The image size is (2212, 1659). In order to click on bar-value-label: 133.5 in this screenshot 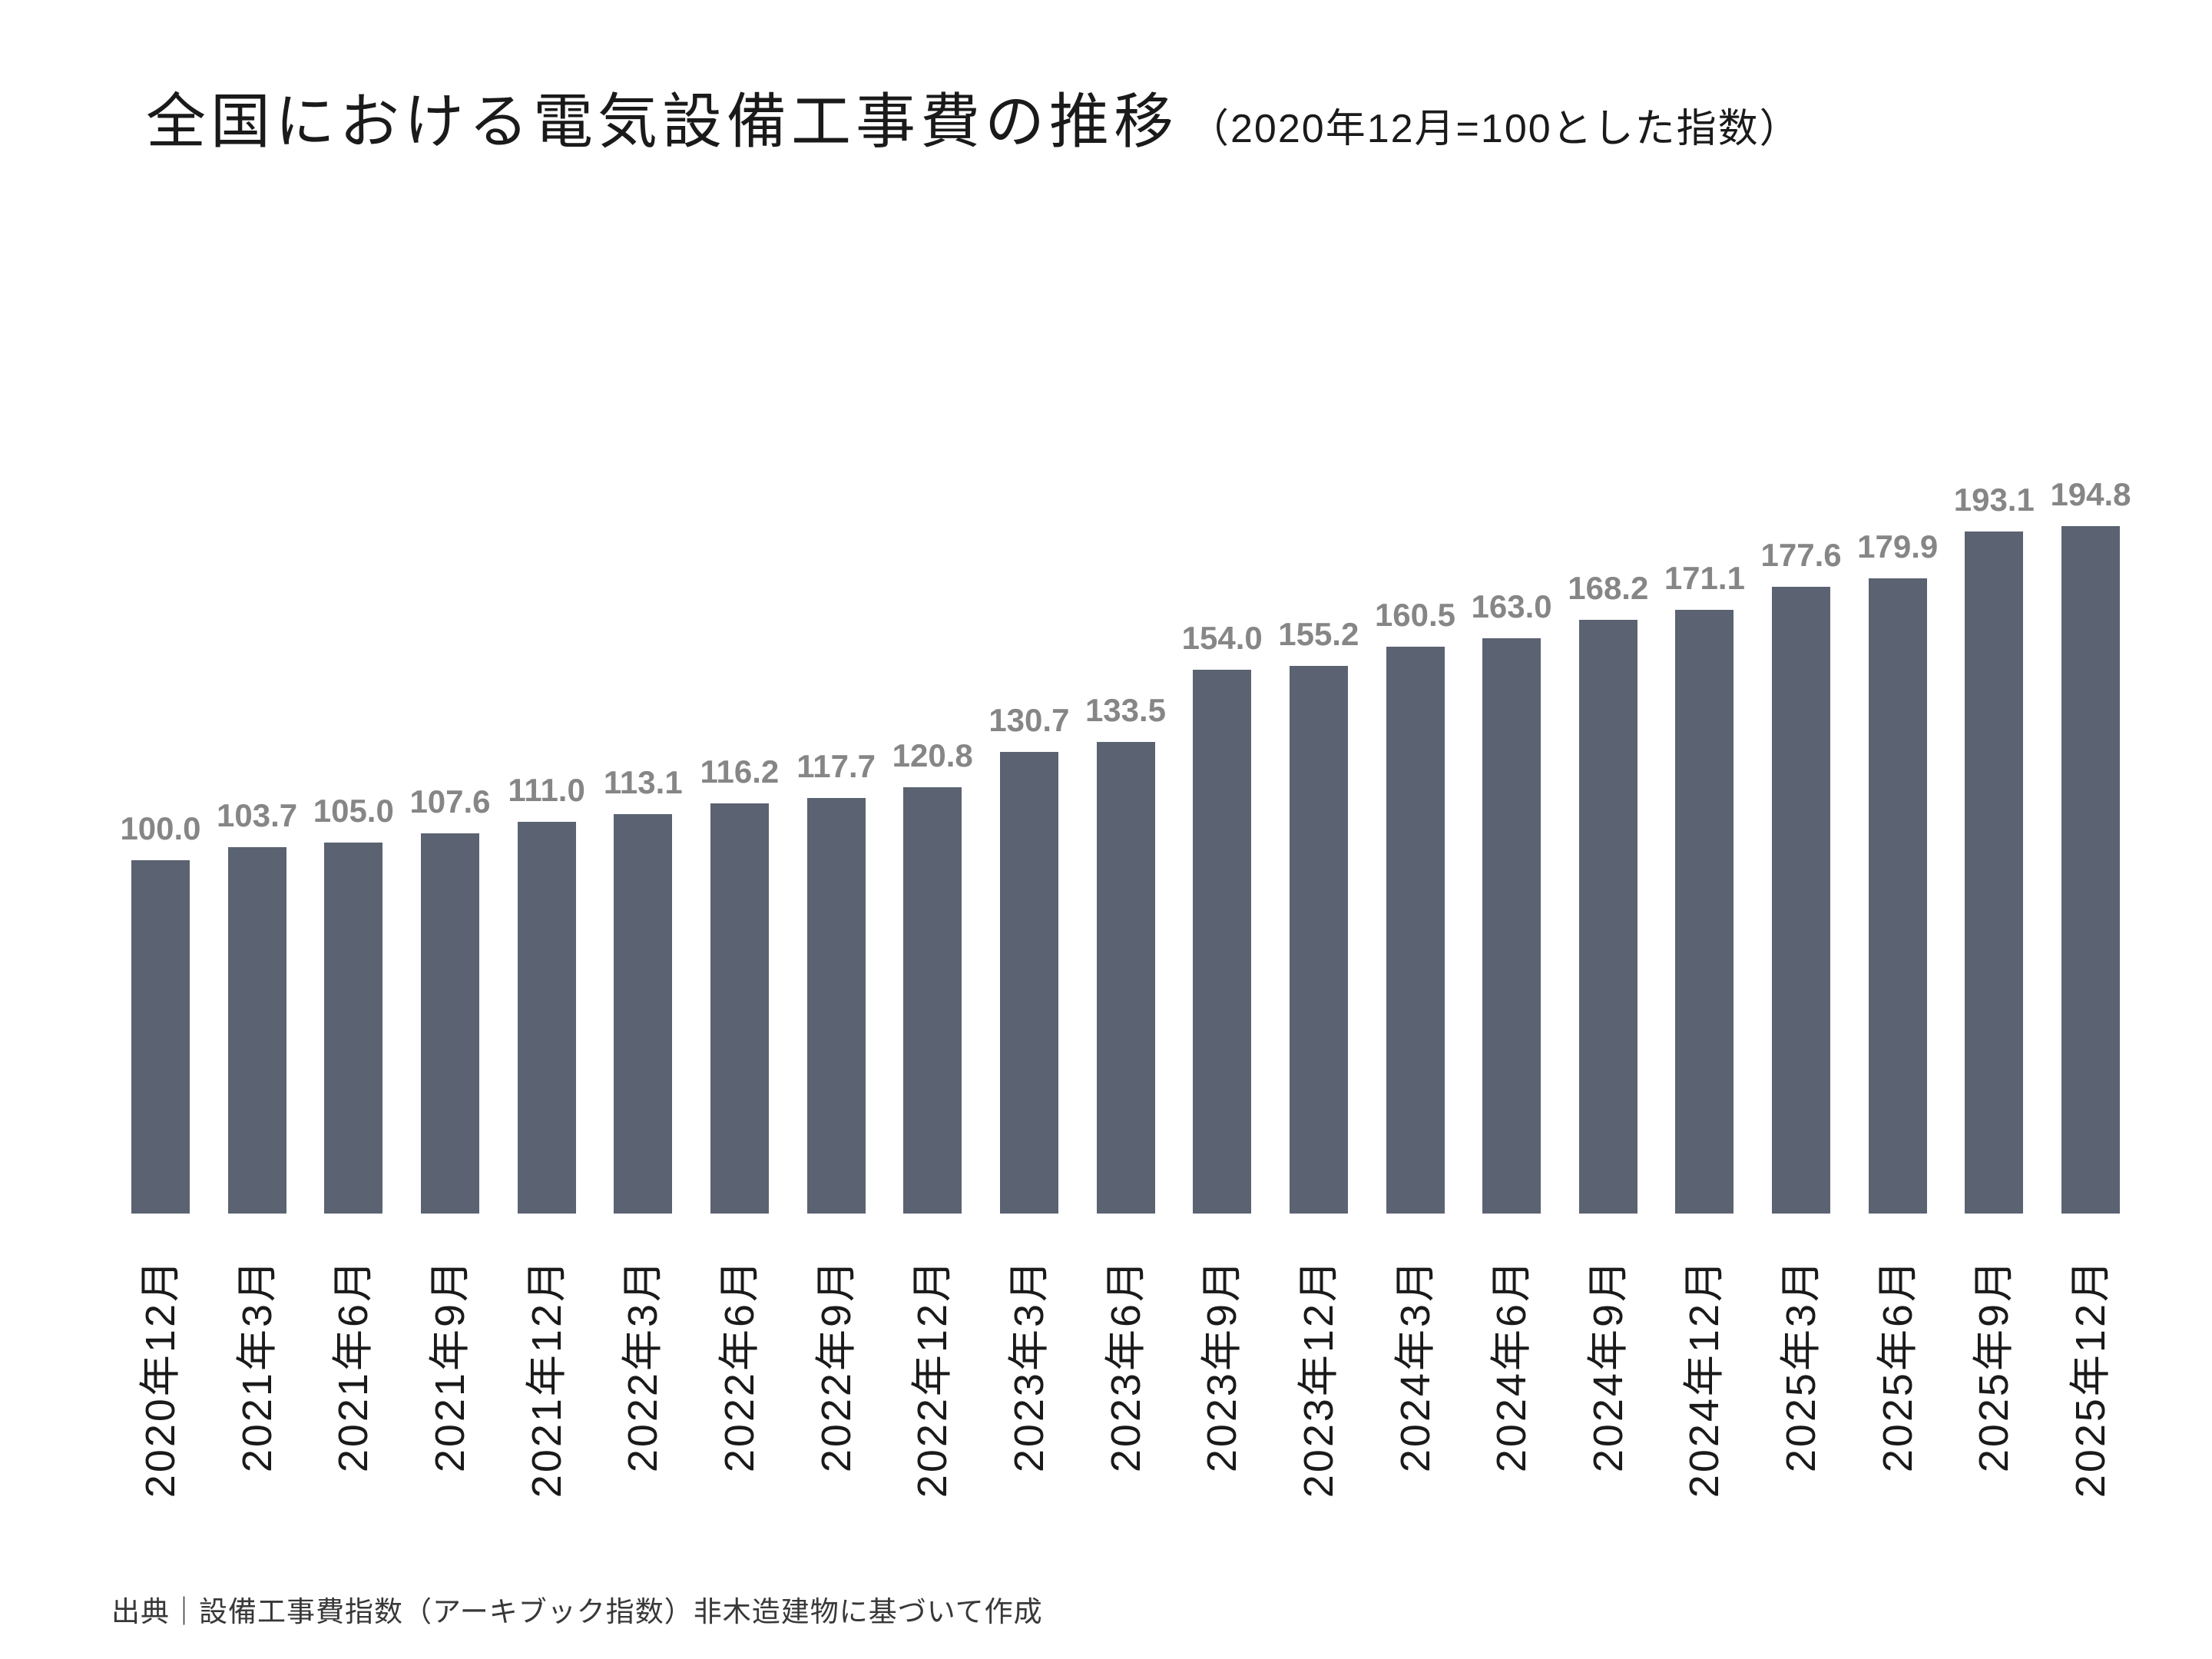, I will do `click(1125, 710)`.